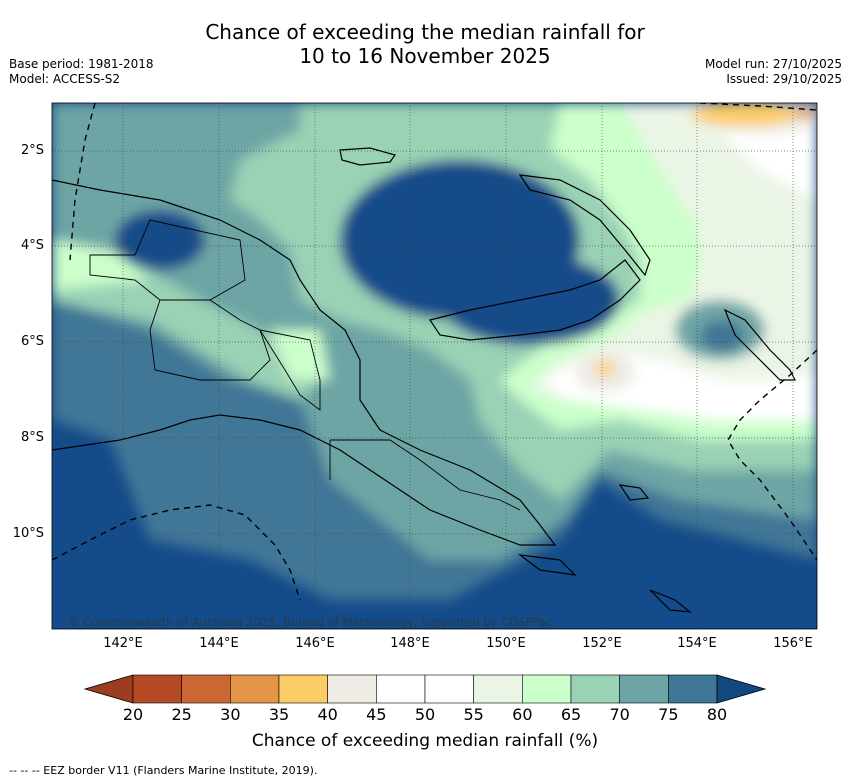  What do you see at coordinates (697, 643) in the screenshot?
I see `lon-label-154e: 154°E` at bounding box center [697, 643].